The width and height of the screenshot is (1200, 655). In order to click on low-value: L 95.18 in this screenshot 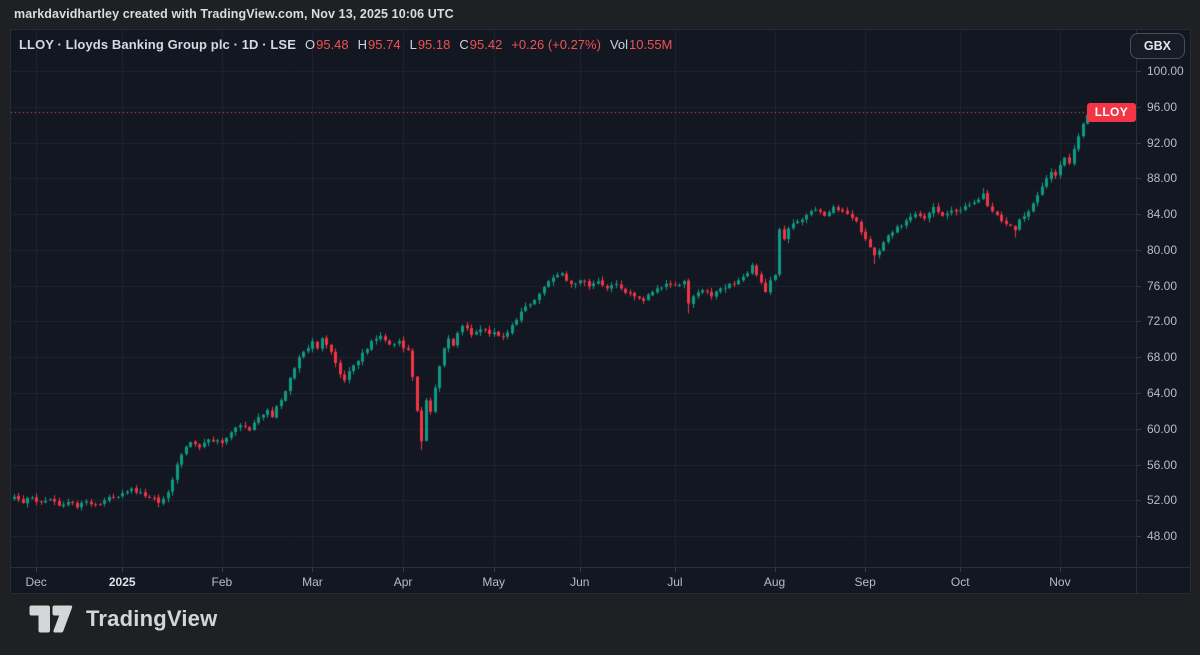, I will do `click(430, 44)`.